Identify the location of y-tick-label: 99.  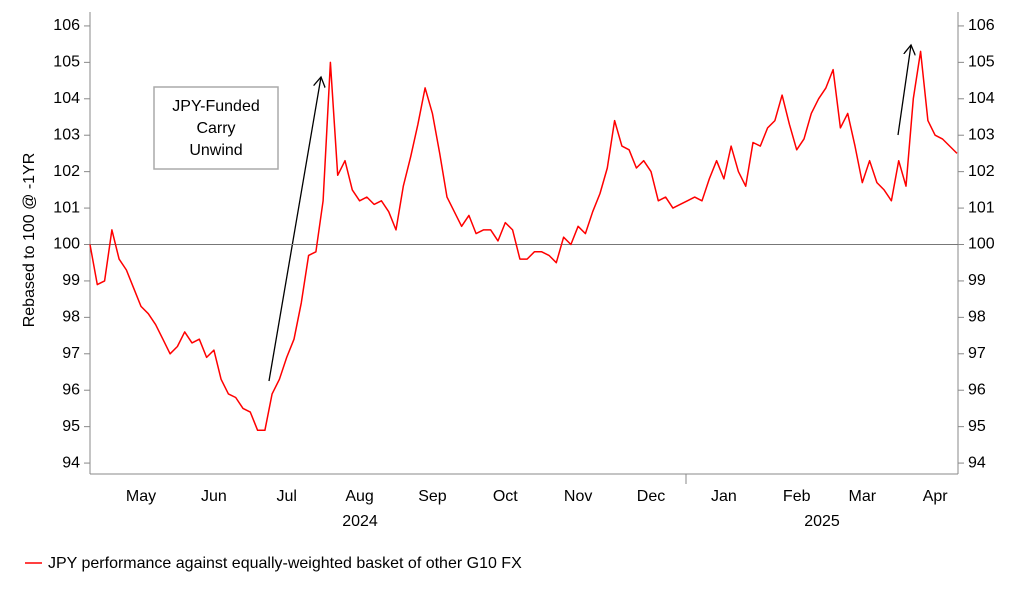
(71, 280).